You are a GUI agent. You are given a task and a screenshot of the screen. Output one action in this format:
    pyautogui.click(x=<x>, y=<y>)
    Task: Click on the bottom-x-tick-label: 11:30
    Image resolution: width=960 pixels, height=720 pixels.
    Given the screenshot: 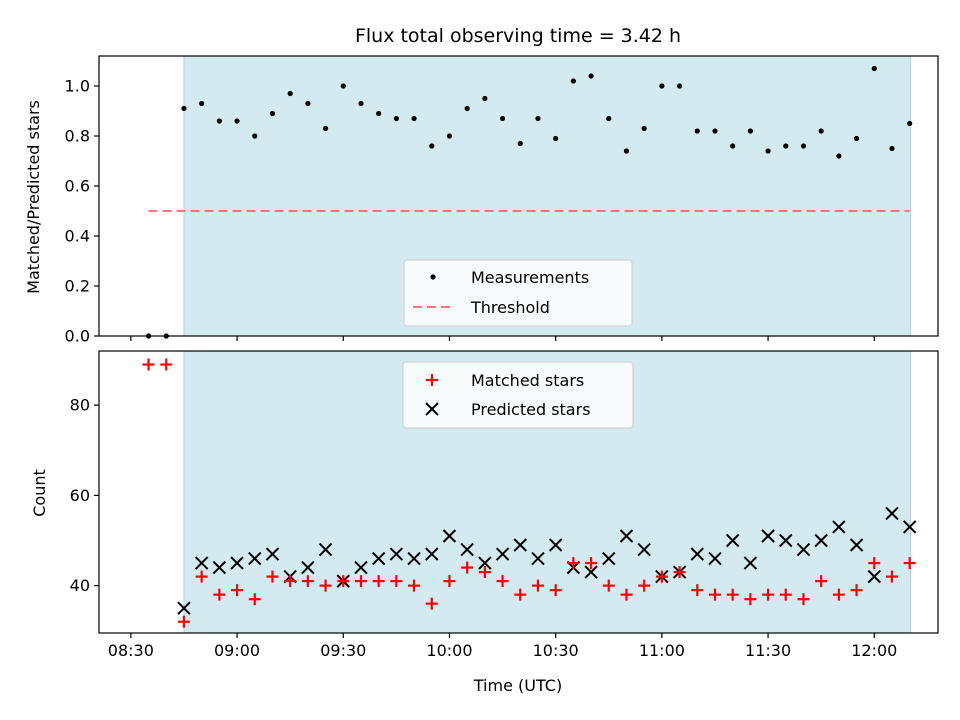 What is the action you would take?
    pyautogui.click(x=768, y=650)
    